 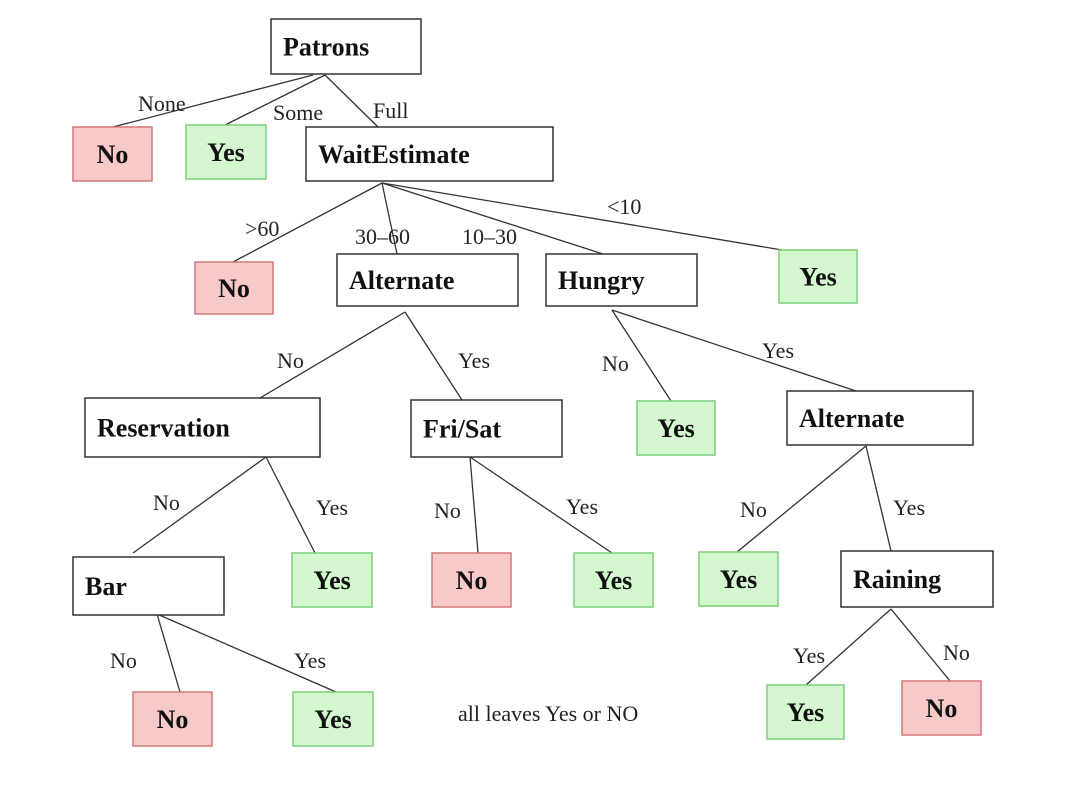 What do you see at coordinates (641, 355) in the screenshot?
I see `edge-hungry-yes3` at bounding box center [641, 355].